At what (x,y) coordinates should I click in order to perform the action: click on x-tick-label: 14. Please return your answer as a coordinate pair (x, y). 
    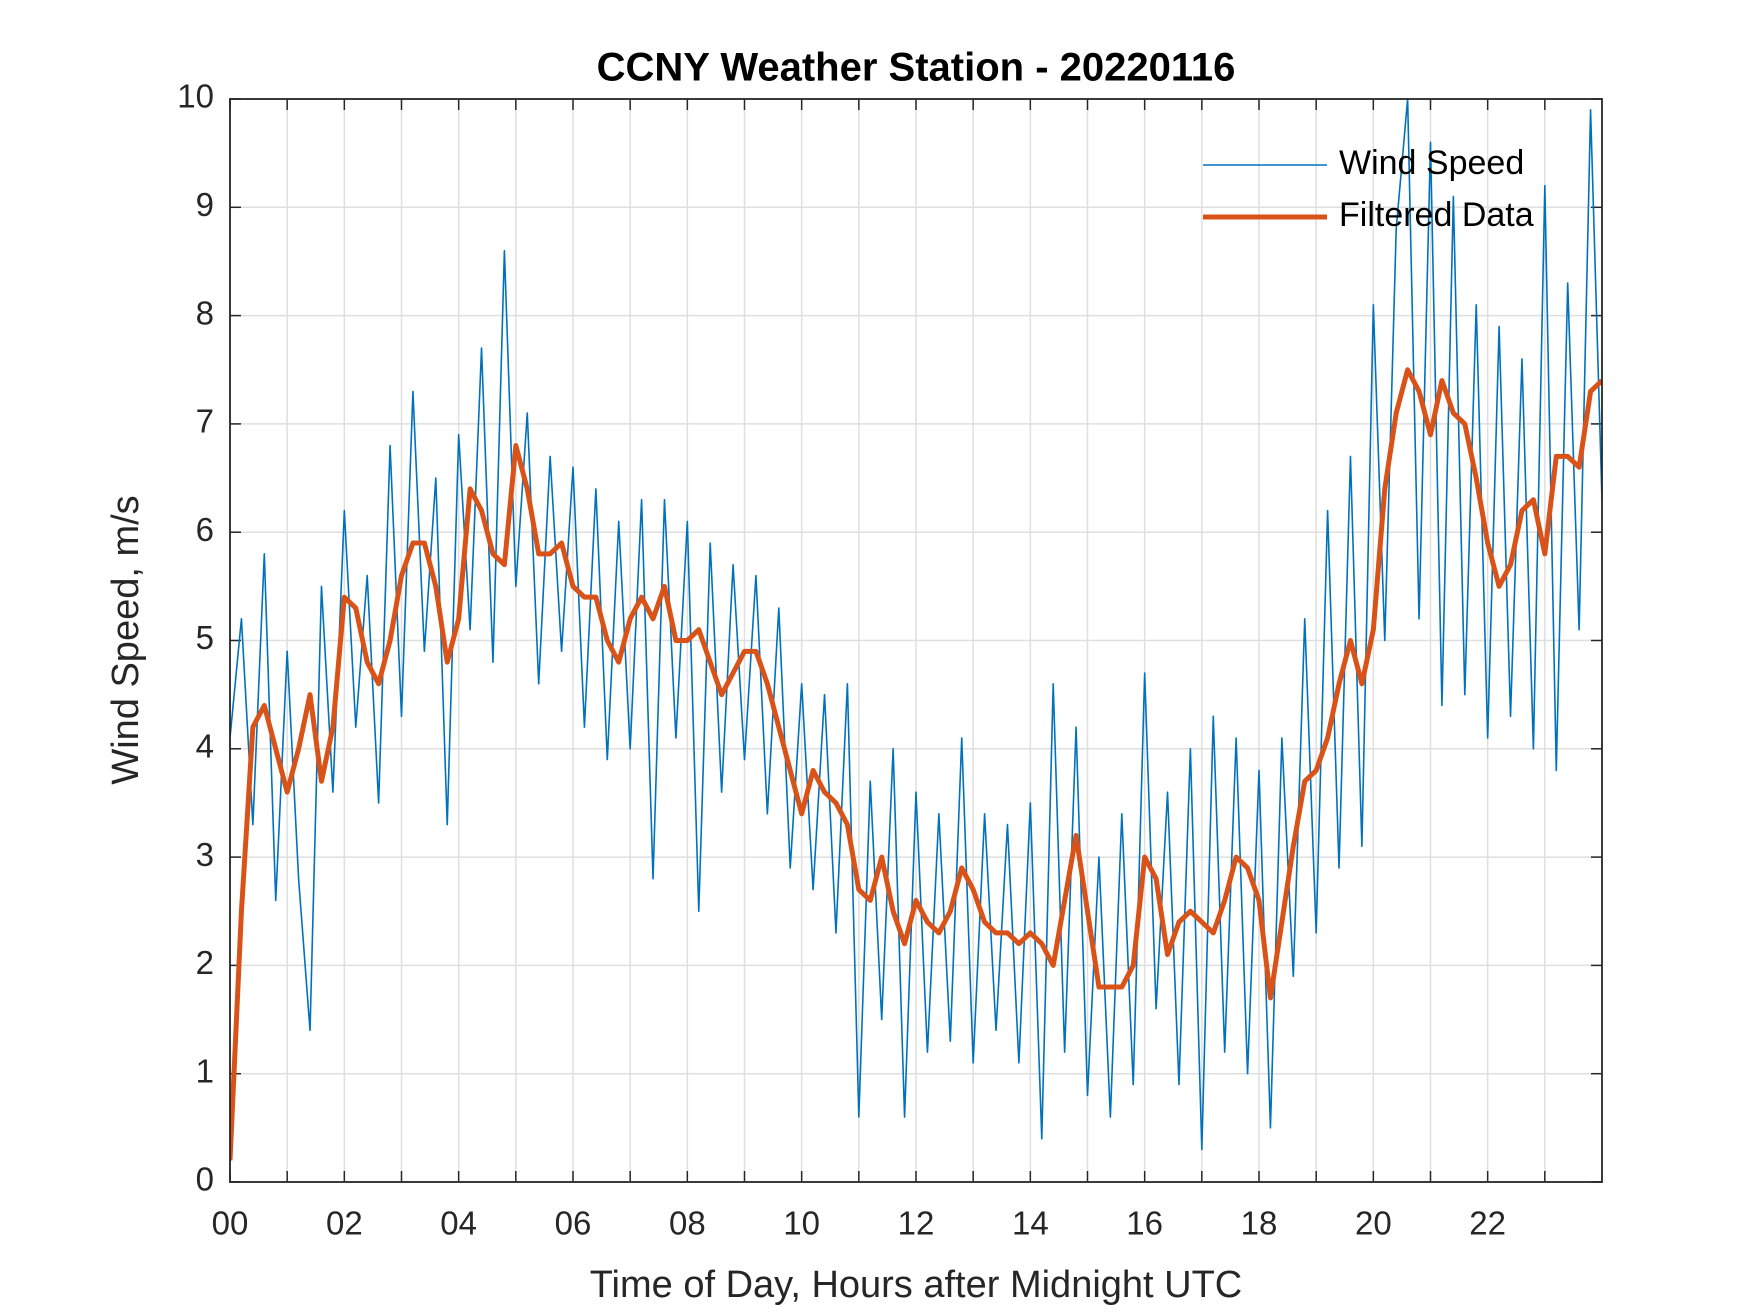
    Looking at the image, I should click on (1030, 1223).